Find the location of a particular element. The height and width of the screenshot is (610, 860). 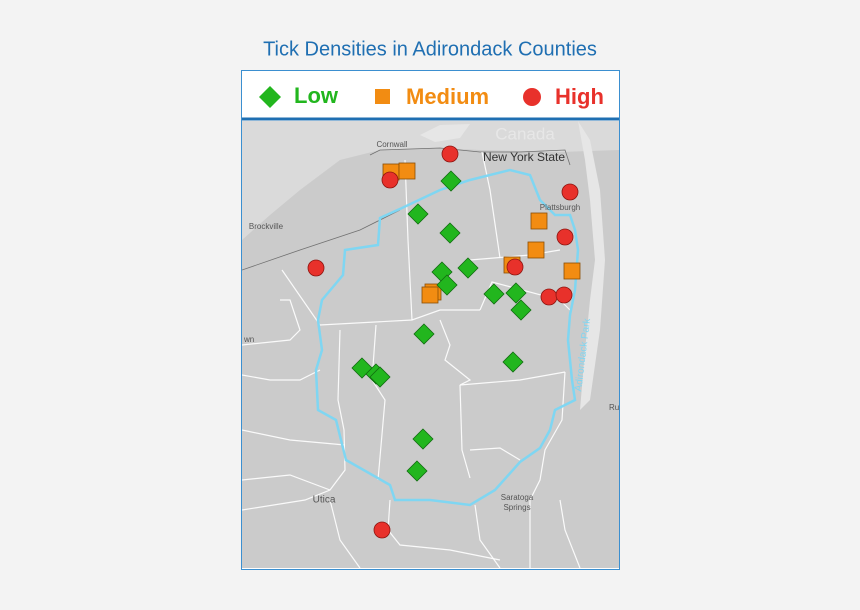

map-label: Springs is located at coordinates (516, 507).